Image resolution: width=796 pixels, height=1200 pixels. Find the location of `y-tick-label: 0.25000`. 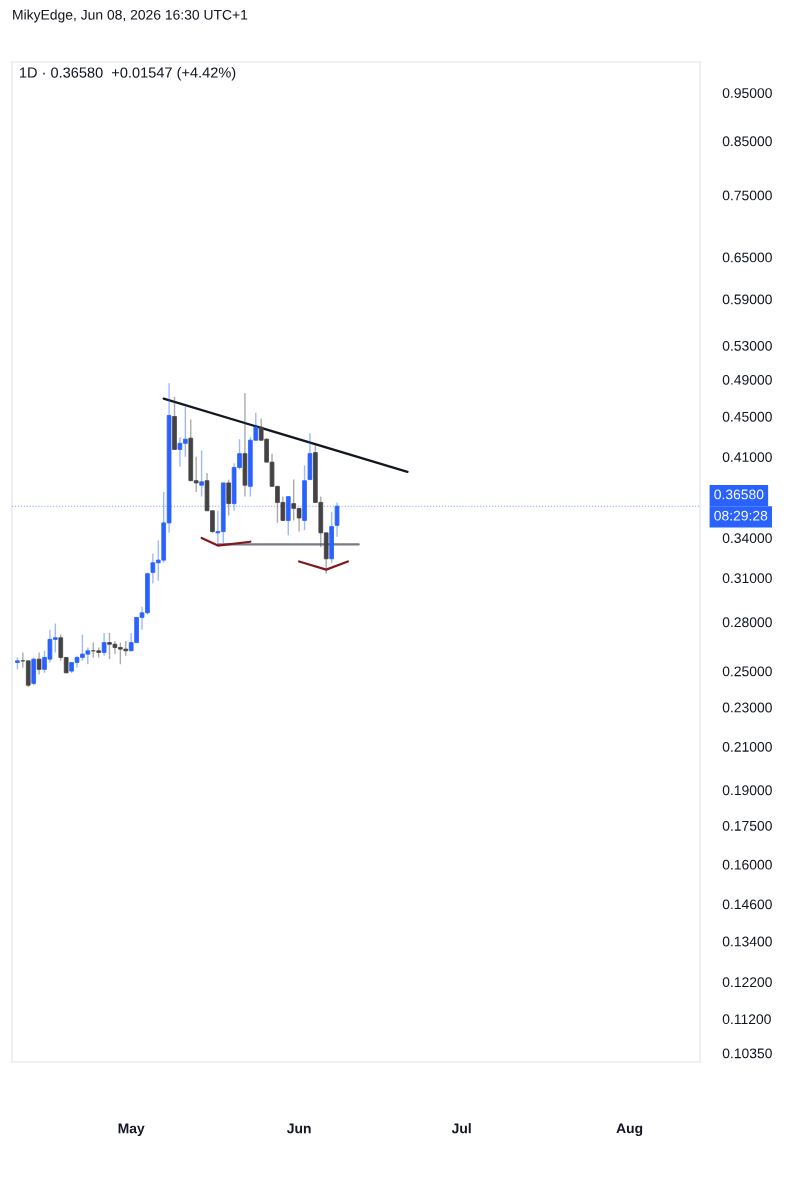

y-tick-label: 0.25000 is located at coordinates (747, 671).